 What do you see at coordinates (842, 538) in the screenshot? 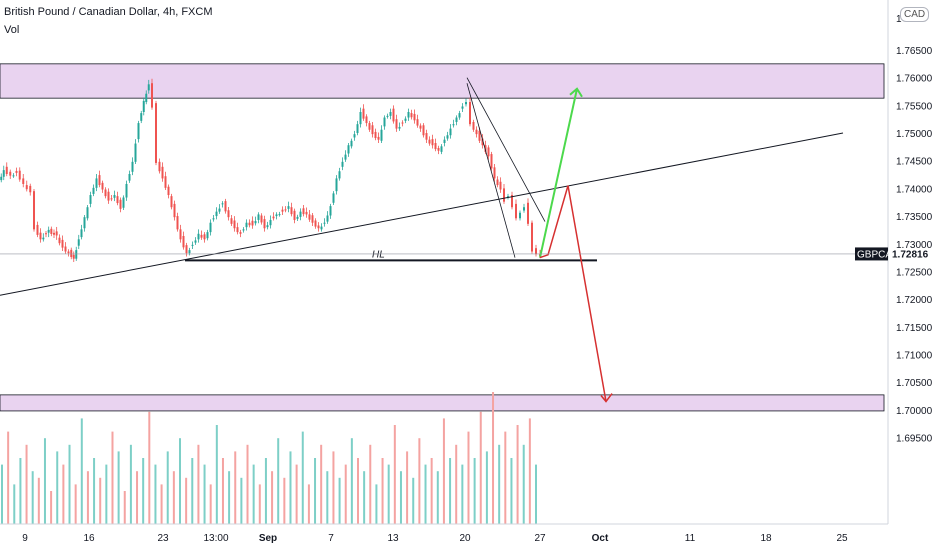
I see `x-tick-label: 25` at bounding box center [842, 538].